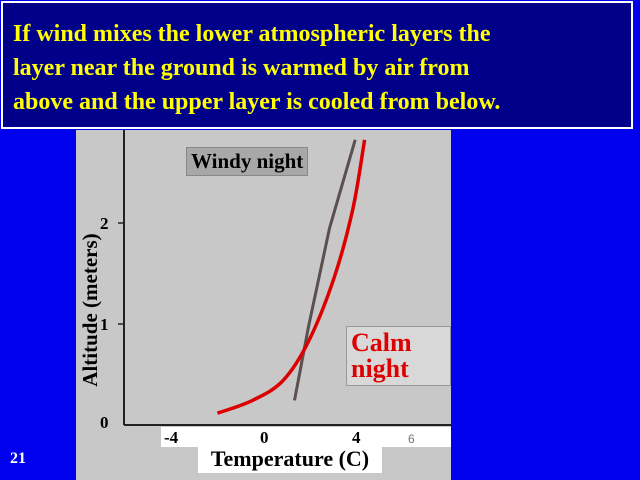  What do you see at coordinates (264, 437) in the screenshot?
I see `x-tick-0: 0` at bounding box center [264, 437].